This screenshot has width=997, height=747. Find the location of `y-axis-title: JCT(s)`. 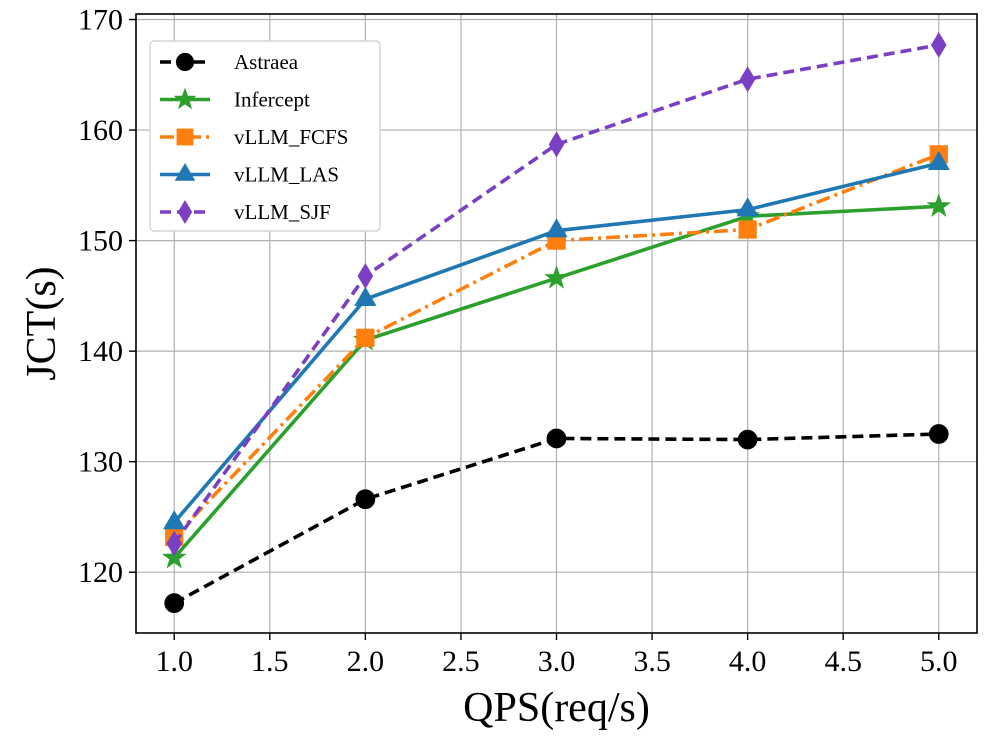

y-axis-title: JCT(s) is located at coordinates (42, 323).